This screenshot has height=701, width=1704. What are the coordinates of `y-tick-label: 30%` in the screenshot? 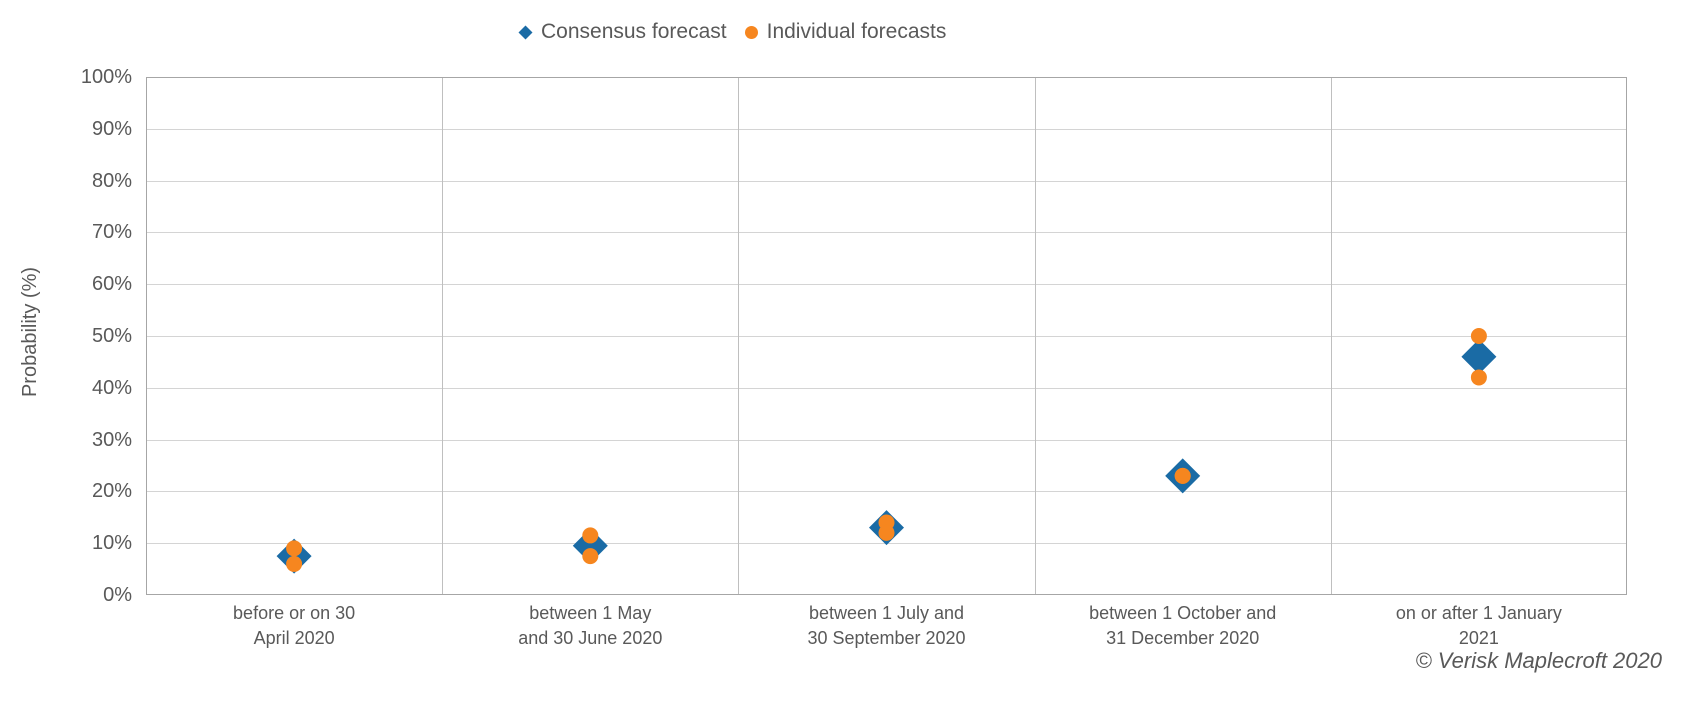 It's located at (111, 439).